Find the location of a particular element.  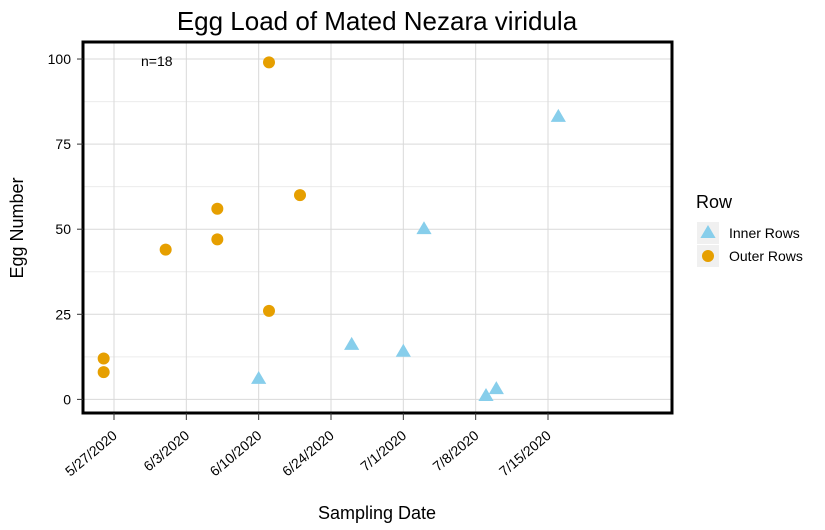

x-tick-label: 7/1/2020 is located at coordinates (383, 450).